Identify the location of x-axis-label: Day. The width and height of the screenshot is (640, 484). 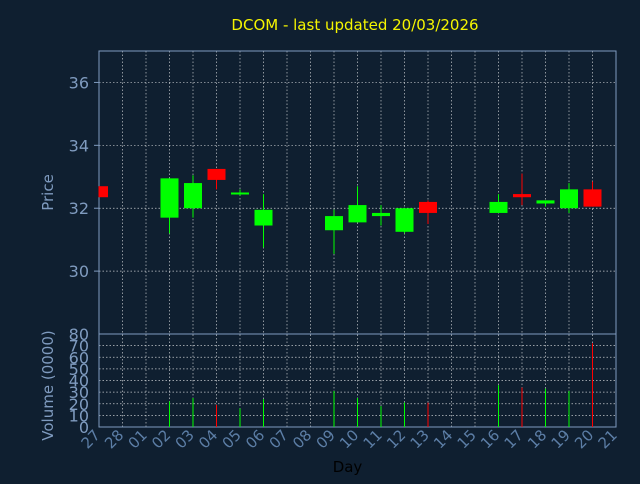
(348, 467).